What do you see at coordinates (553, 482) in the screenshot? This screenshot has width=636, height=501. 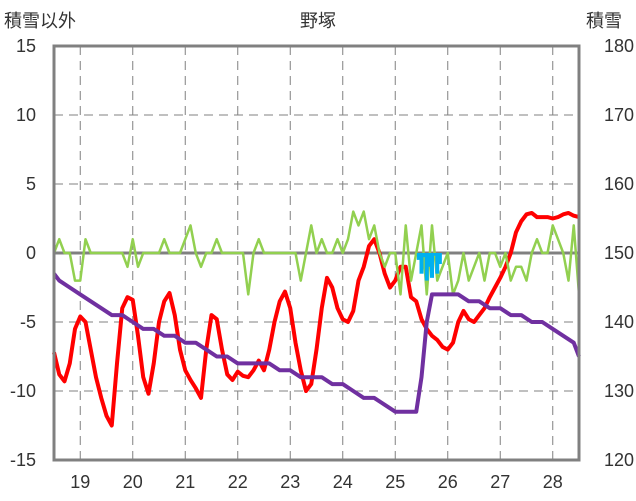 I see `x-tick-label: 28` at bounding box center [553, 482].